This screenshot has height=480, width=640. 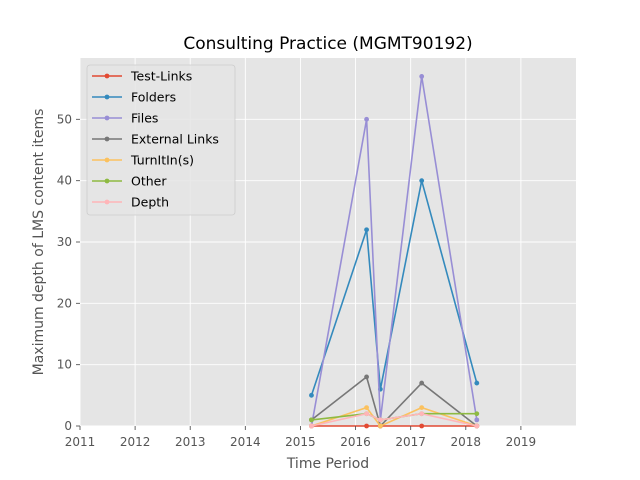 What do you see at coordinates (80, 442) in the screenshot?
I see `x-tick-label: 2011` at bounding box center [80, 442].